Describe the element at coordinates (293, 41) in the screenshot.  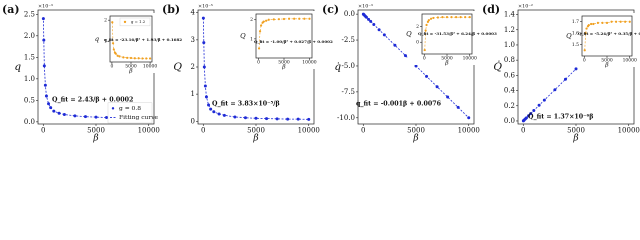
I see `fit-annotation: Q_fit = -1.00/β² + 0.027/β + 0.0002` at that location.